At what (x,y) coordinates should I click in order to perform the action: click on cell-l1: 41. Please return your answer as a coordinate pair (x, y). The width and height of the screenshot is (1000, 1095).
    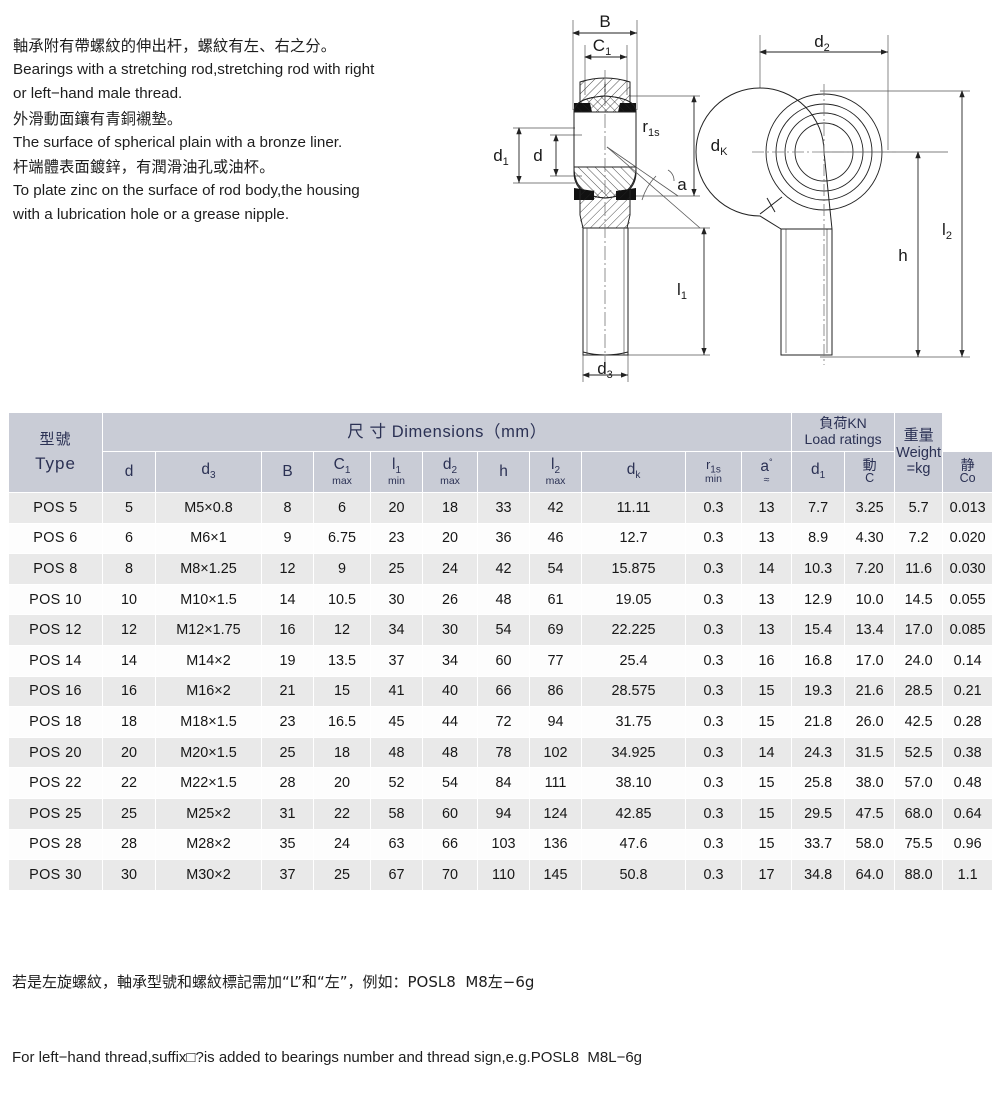
    Looking at the image, I should click on (396, 691).